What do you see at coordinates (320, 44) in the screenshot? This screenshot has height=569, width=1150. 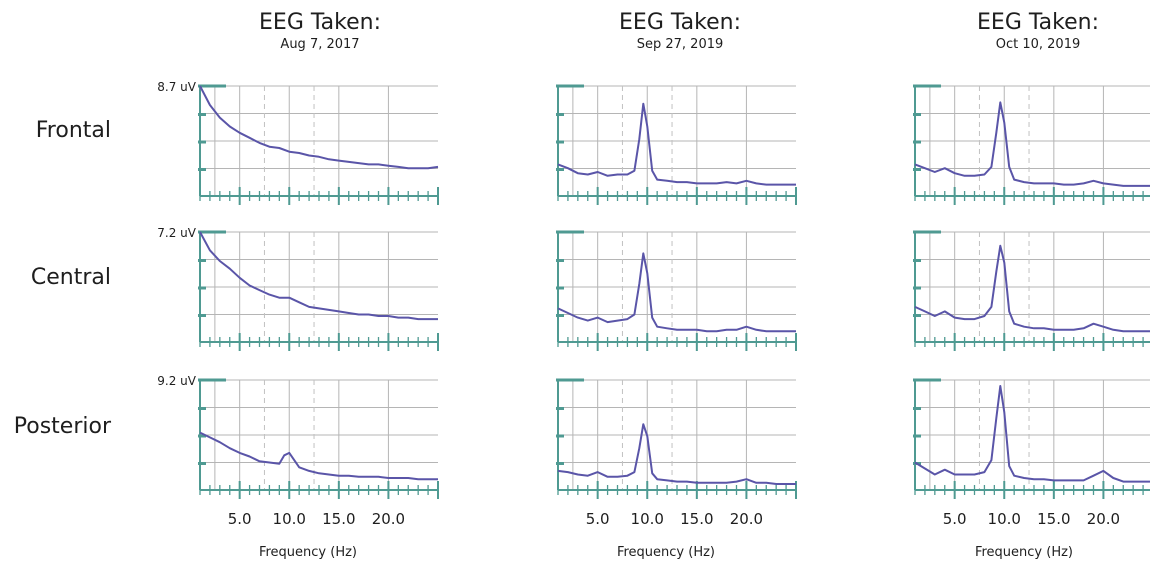 I see `column-date: Aug 7, 2017` at bounding box center [320, 44].